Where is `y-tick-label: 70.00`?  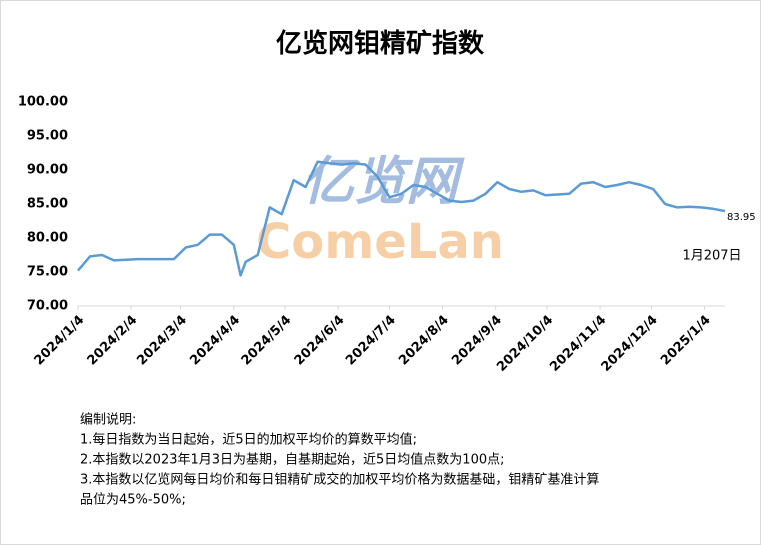
y-tick-label: 70.00 is located at coordinates (47, 306).